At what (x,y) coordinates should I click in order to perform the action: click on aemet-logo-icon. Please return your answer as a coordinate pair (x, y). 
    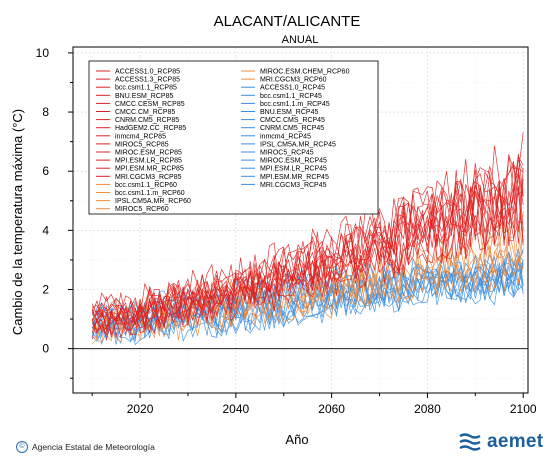
    Looking at the image, I should click on (470, 442).